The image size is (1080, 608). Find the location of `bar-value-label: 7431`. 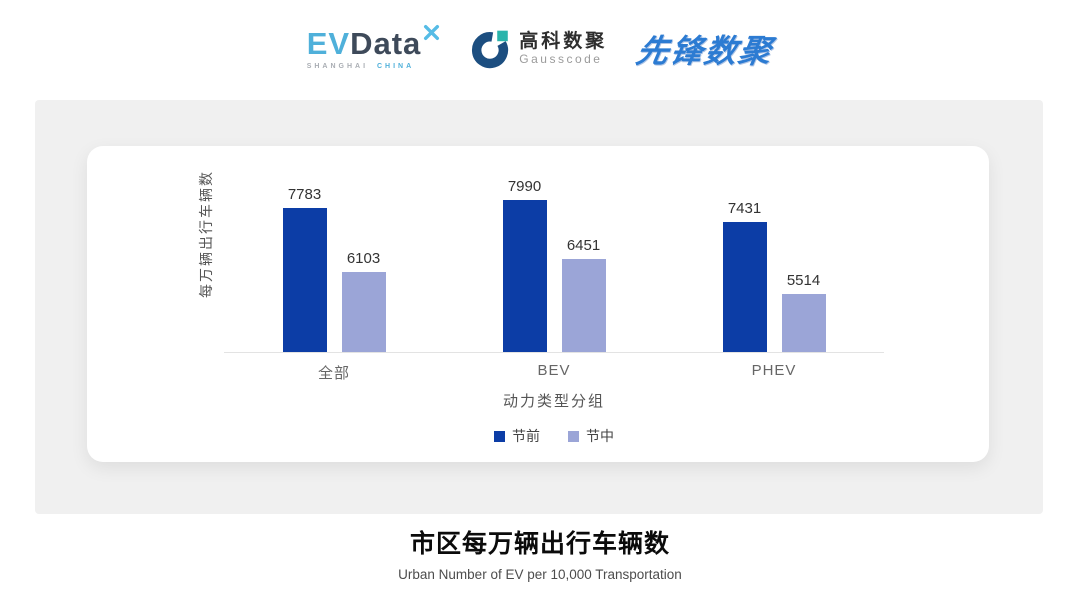

bar-value-label: 7431 is located at coordinates (744, 208).